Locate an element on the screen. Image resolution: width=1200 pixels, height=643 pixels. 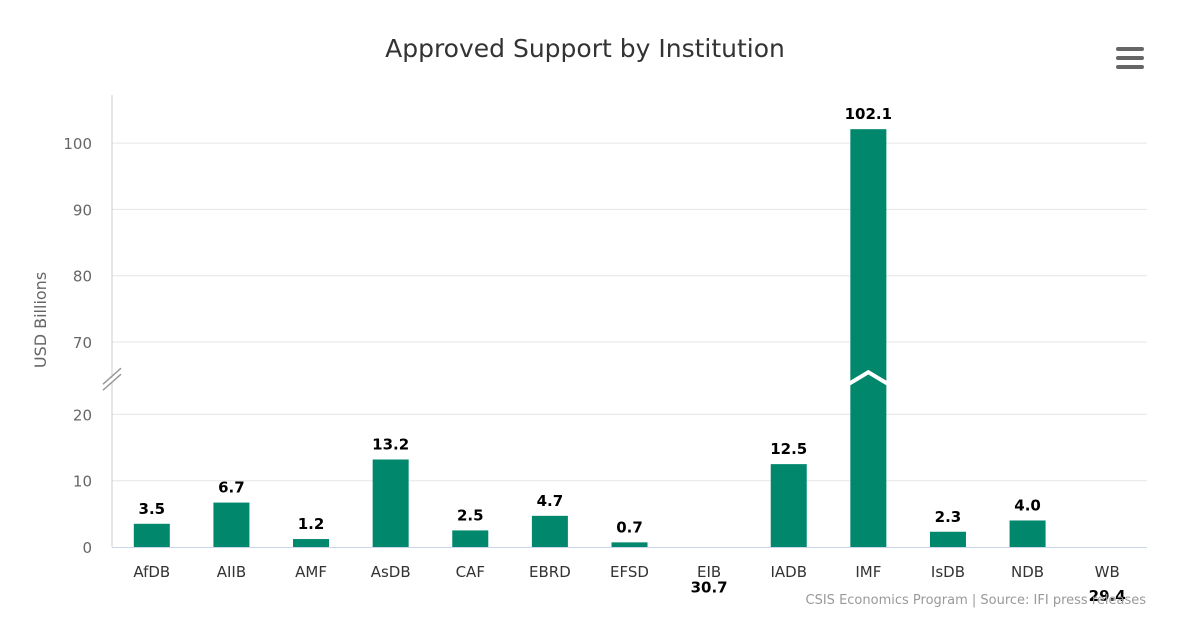
data-label: 29.4 is located at coordinates (1107, 596).